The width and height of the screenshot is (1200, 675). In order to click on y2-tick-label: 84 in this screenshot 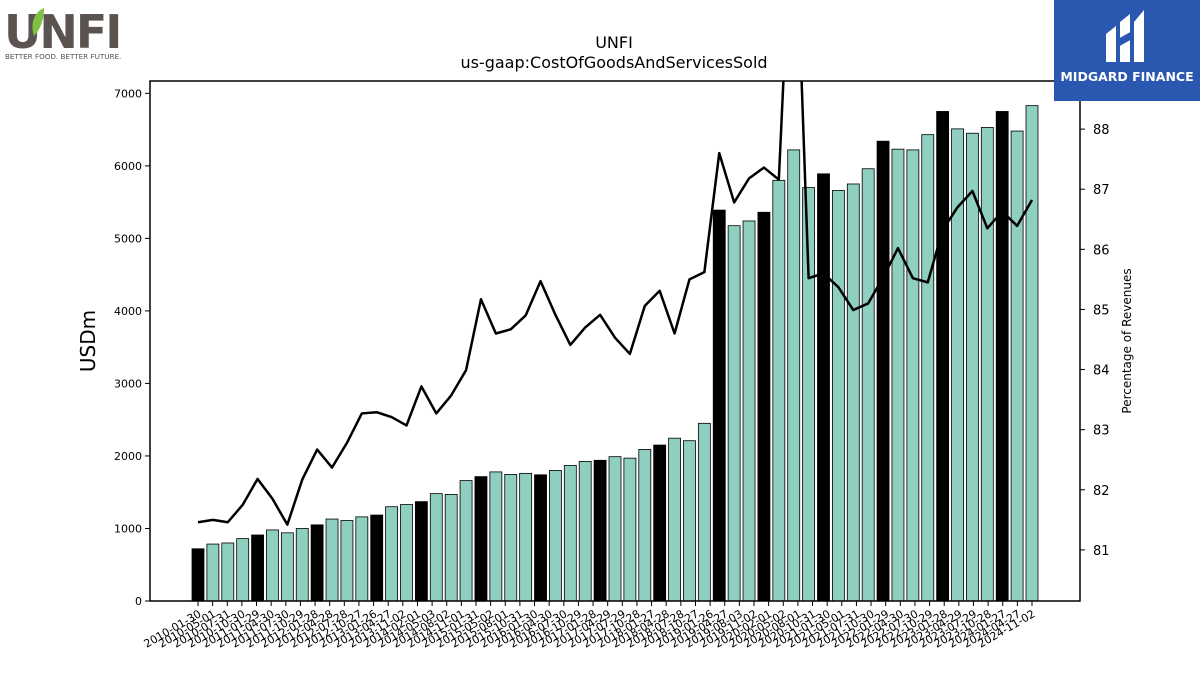, I will do `click(1101, 371)`.